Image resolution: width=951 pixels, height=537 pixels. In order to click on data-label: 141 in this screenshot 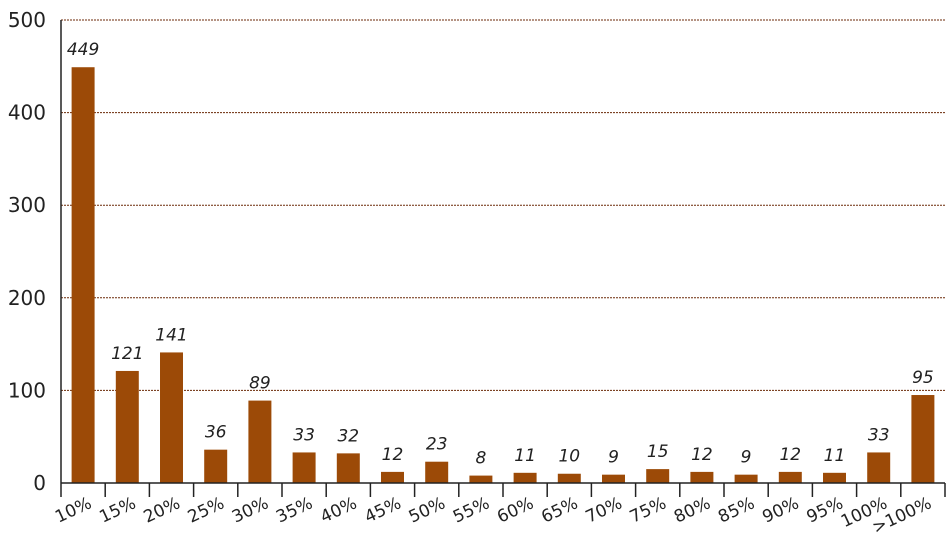, I will do `click(171, 335)`.